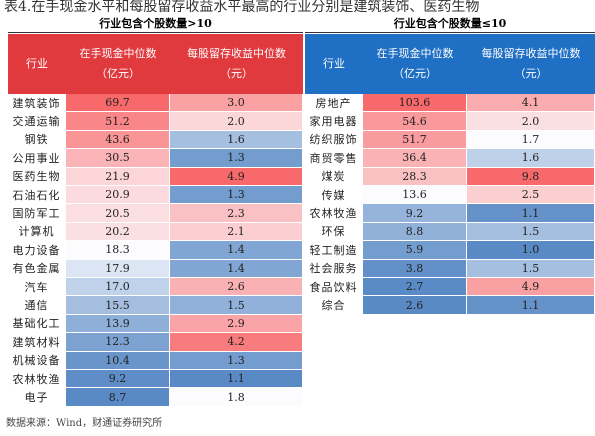 This screenshot has height=436, width=595. What do you see at coordinates (37, 195) in the screenshot?
I see `industry-cell: 石油石化` at bounding box center [37, 195].